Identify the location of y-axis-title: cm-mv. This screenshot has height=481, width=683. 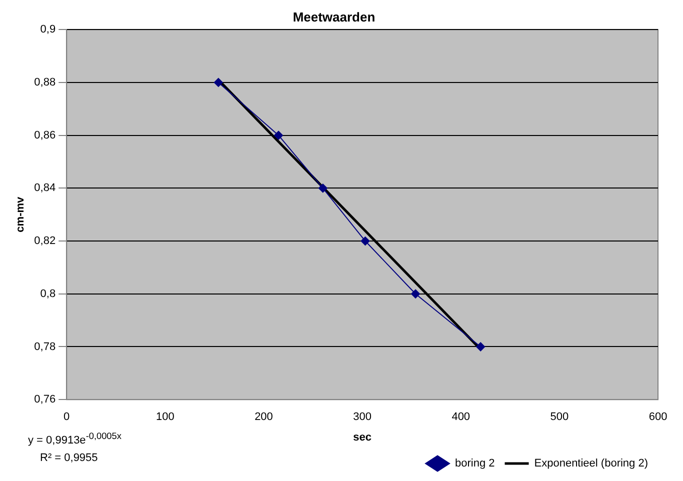
(20, 214).